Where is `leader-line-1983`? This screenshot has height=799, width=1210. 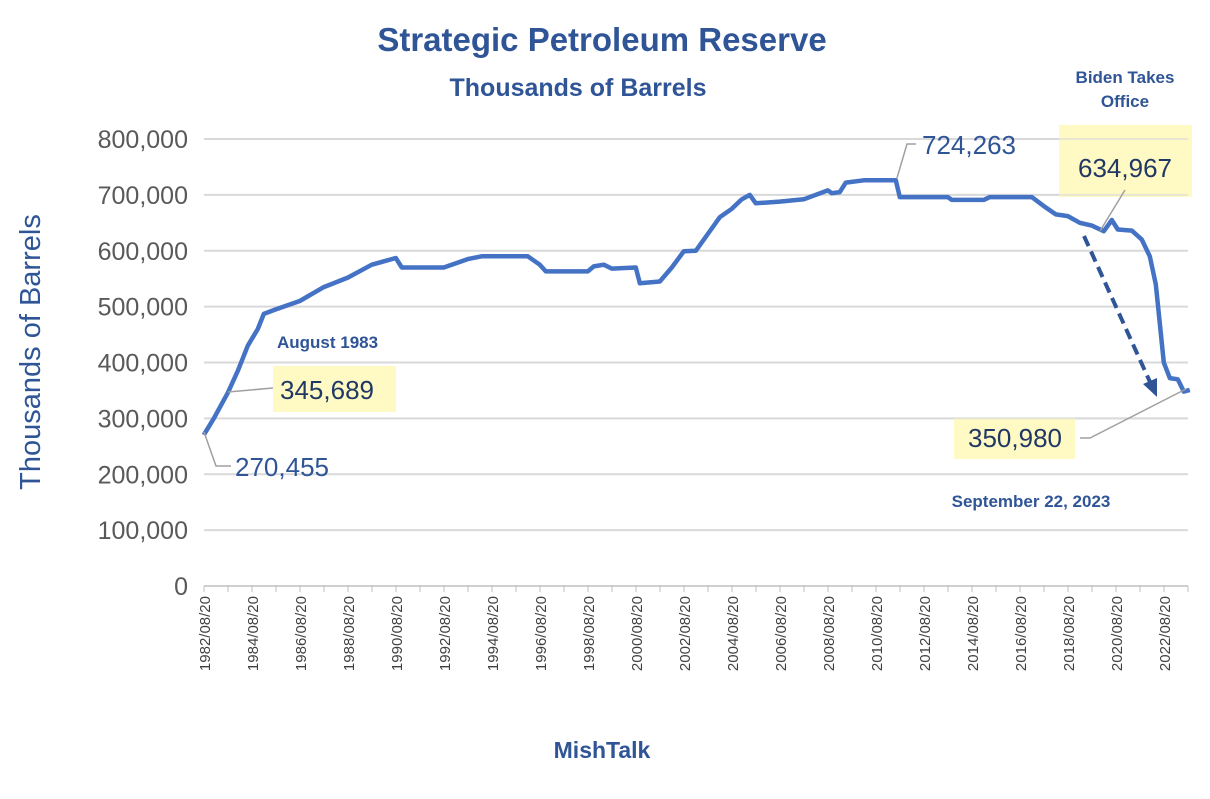 leader-line-1983 is located at coordinates (250, 390).